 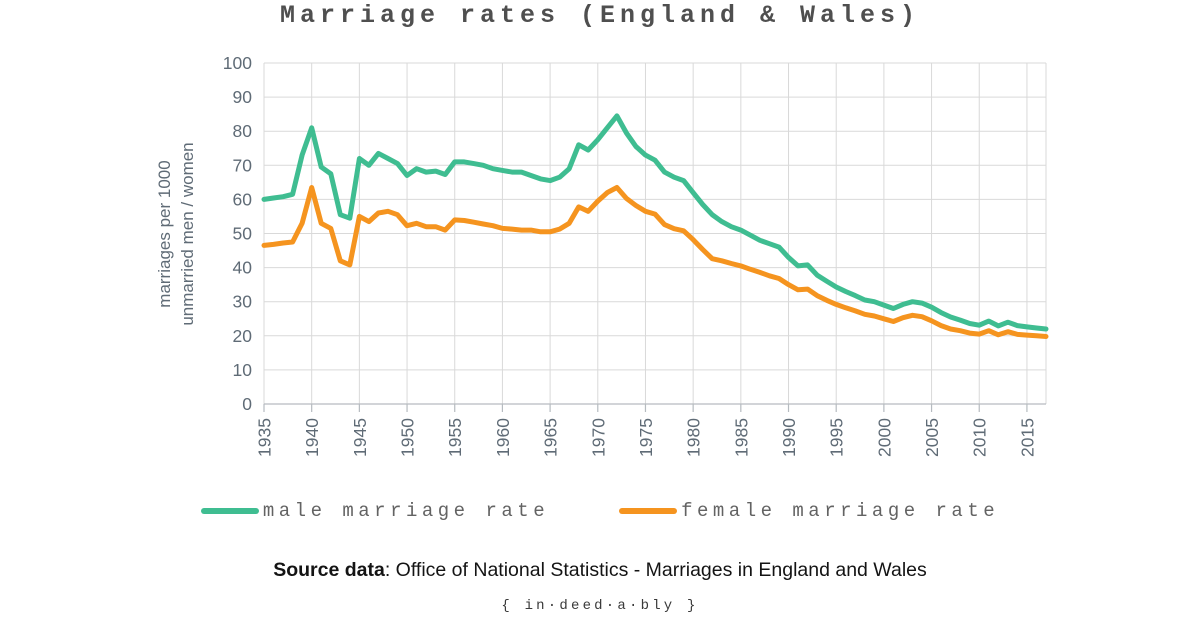 What do you see at coordinates (598, 437) in the screenshot?
I see `x-tick-label-1970: 1970` at bounding box center [598, 437].